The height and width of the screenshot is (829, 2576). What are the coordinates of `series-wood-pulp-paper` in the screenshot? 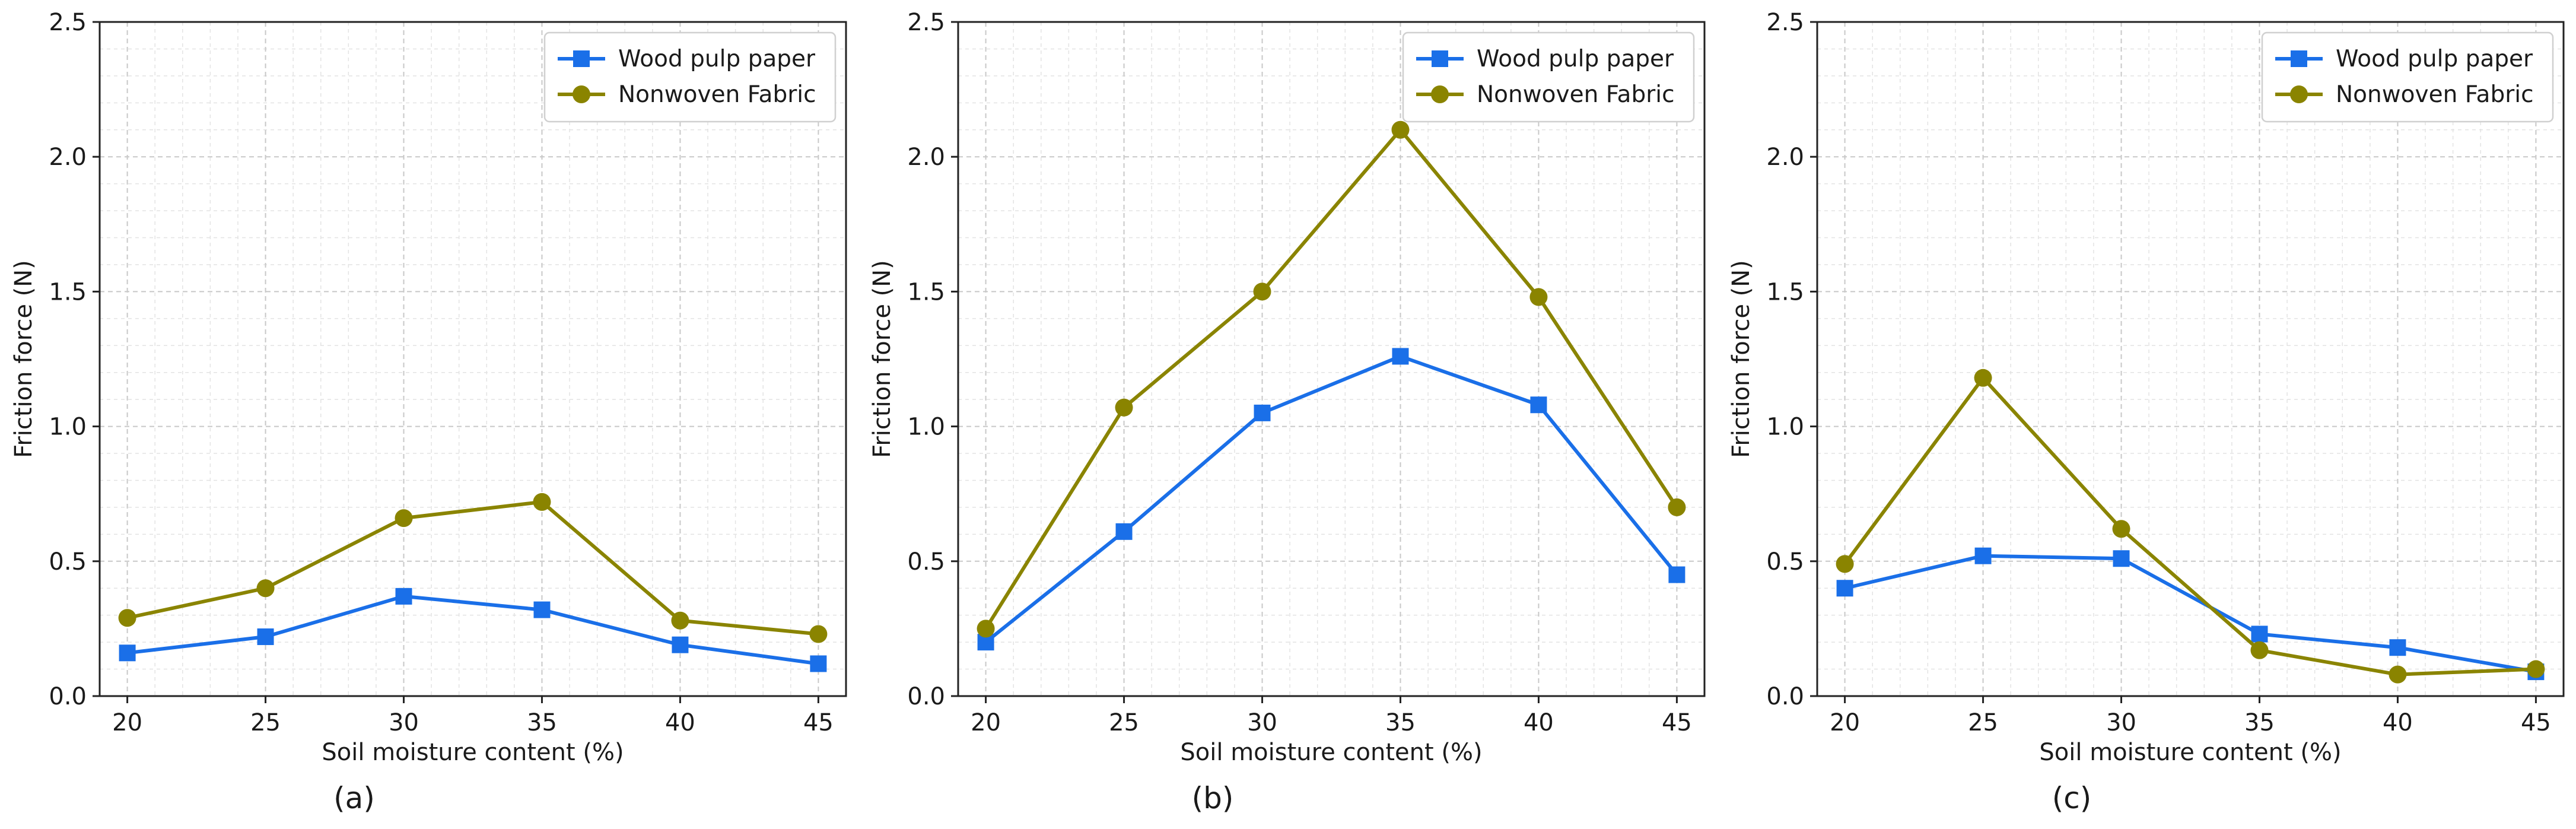 It's located at (1331, 499).